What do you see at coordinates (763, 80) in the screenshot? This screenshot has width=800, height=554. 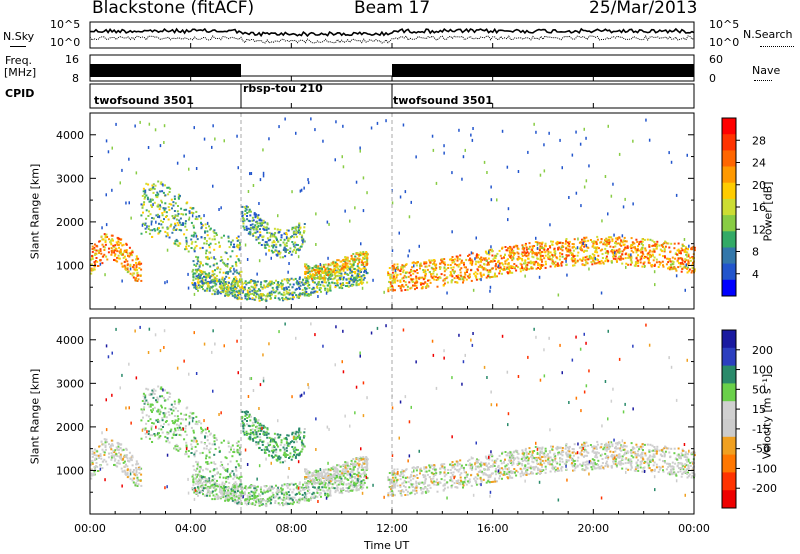 I see `nave-dots` at bounding box center [763, 80].